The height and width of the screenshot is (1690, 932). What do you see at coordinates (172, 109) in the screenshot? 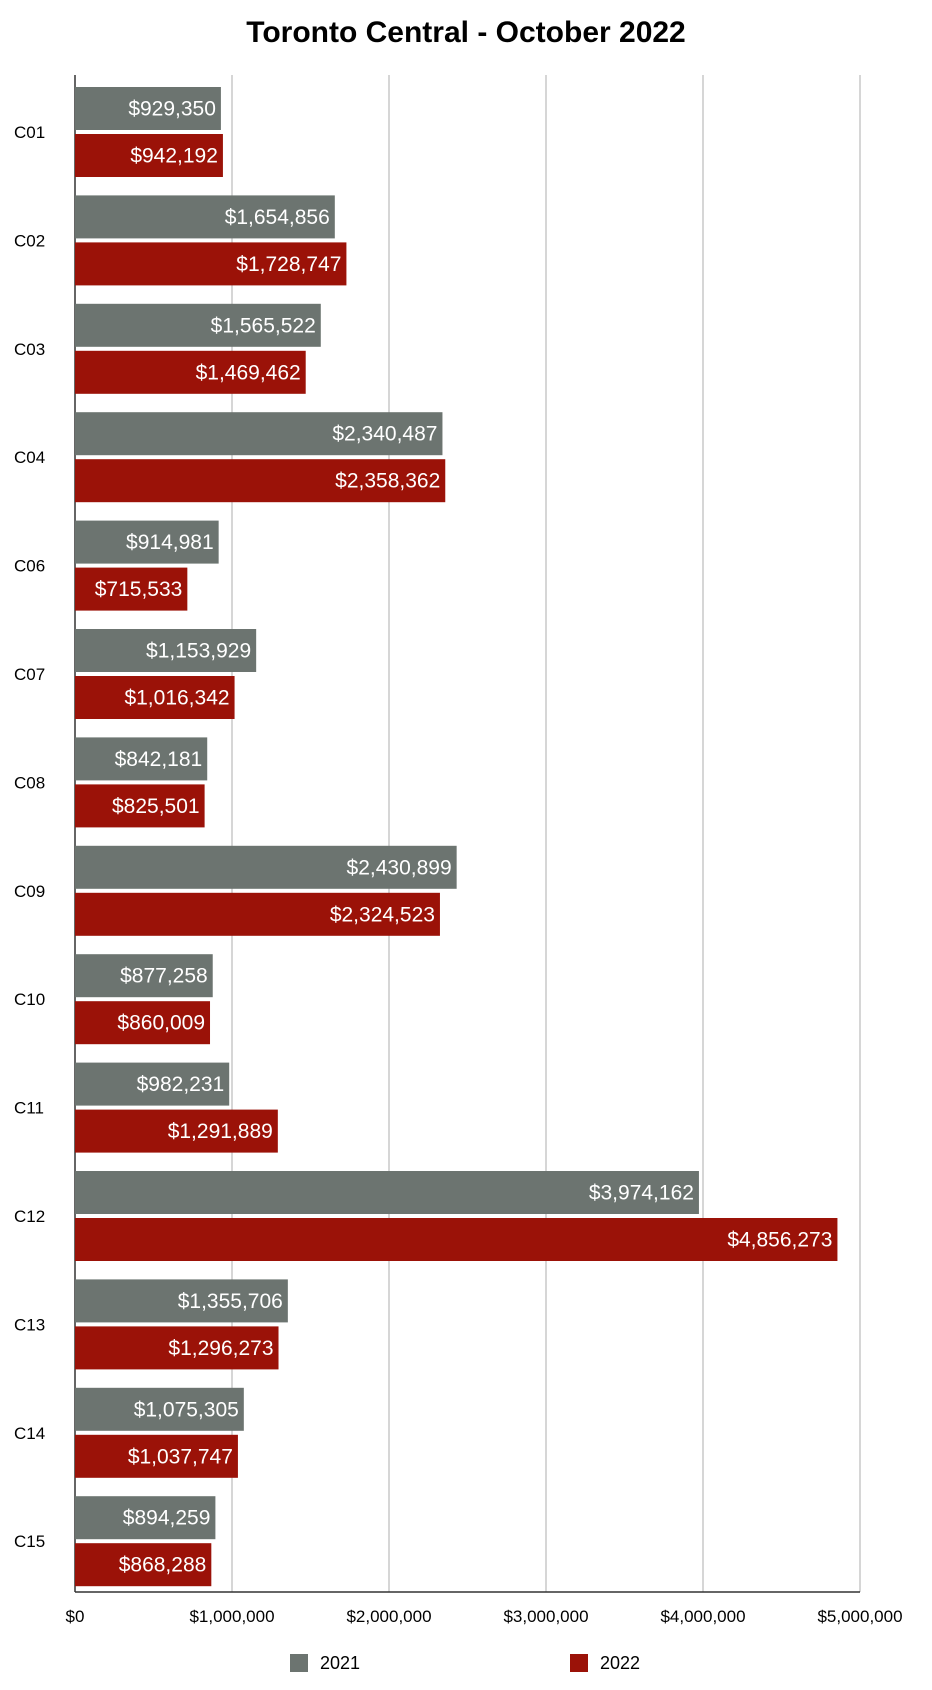
I see `data-label: $929,350` at bounding box center [172, 109].